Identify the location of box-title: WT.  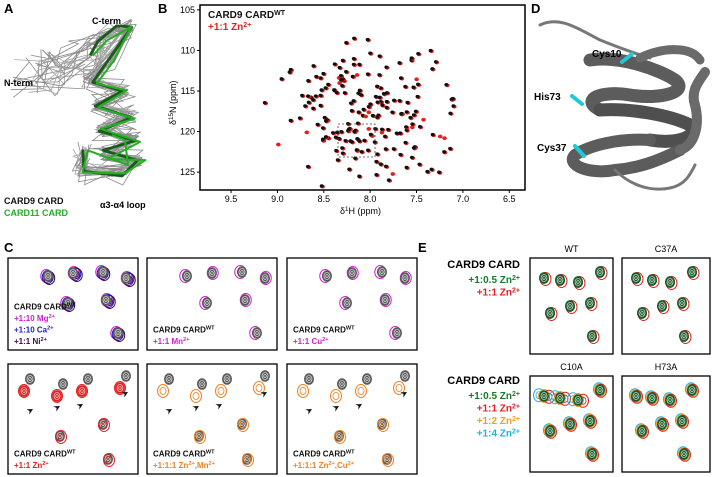
(572, 249).